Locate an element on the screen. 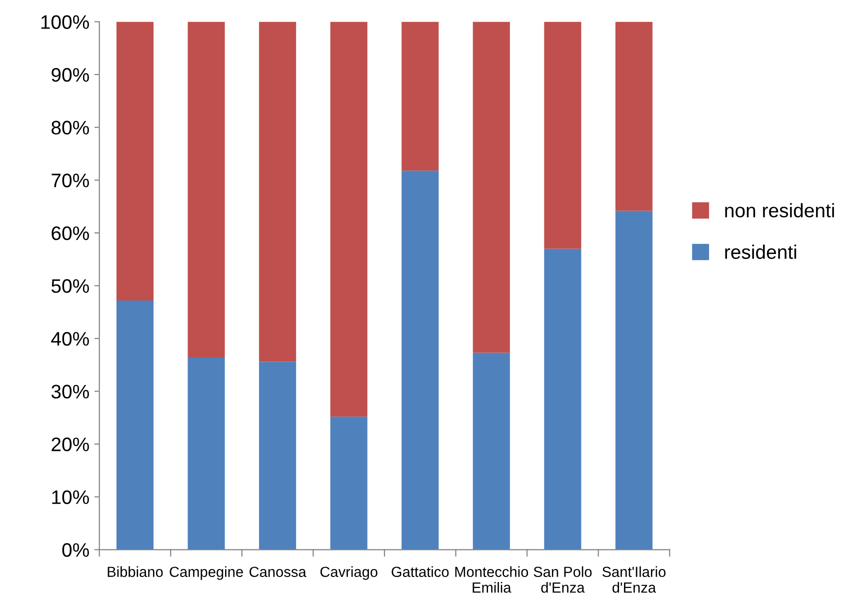 Image resolution: width=864 pixels, height=604 pixels. y-tick-label: 90% is located at coordinates (70, 75).